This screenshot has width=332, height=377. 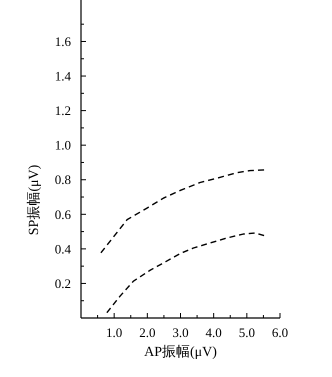 What do you see at coordinates (62, 110) in the screenshot?
I see `y-tick-label: 1.2` at bounding box center [62, 110].